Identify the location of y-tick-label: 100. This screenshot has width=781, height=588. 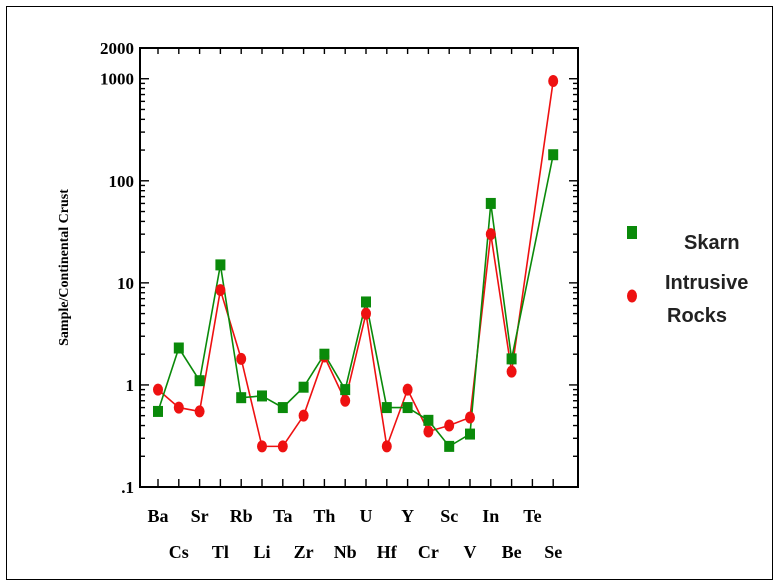
(122, 181).